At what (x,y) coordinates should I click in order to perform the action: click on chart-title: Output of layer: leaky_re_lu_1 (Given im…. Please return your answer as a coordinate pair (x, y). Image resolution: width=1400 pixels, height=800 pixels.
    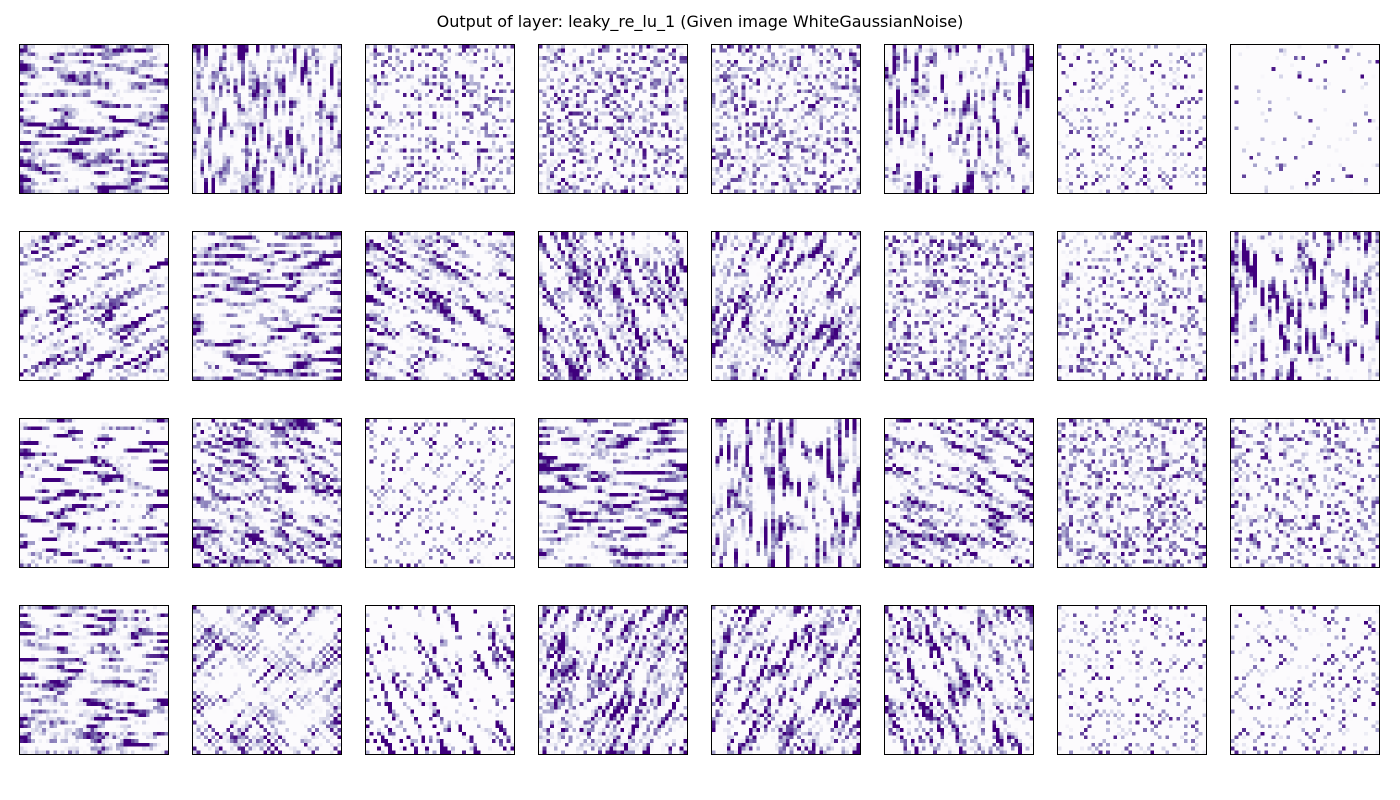
    Looking at the image, I should click on (700, 21).